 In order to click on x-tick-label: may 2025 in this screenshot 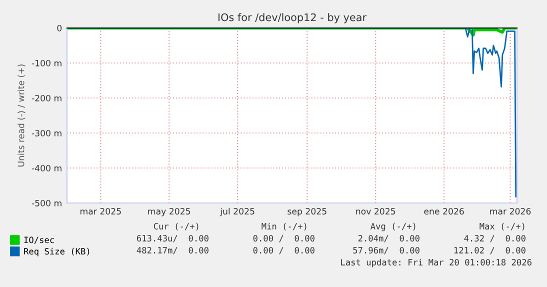, I will do `click(169, 212)`.